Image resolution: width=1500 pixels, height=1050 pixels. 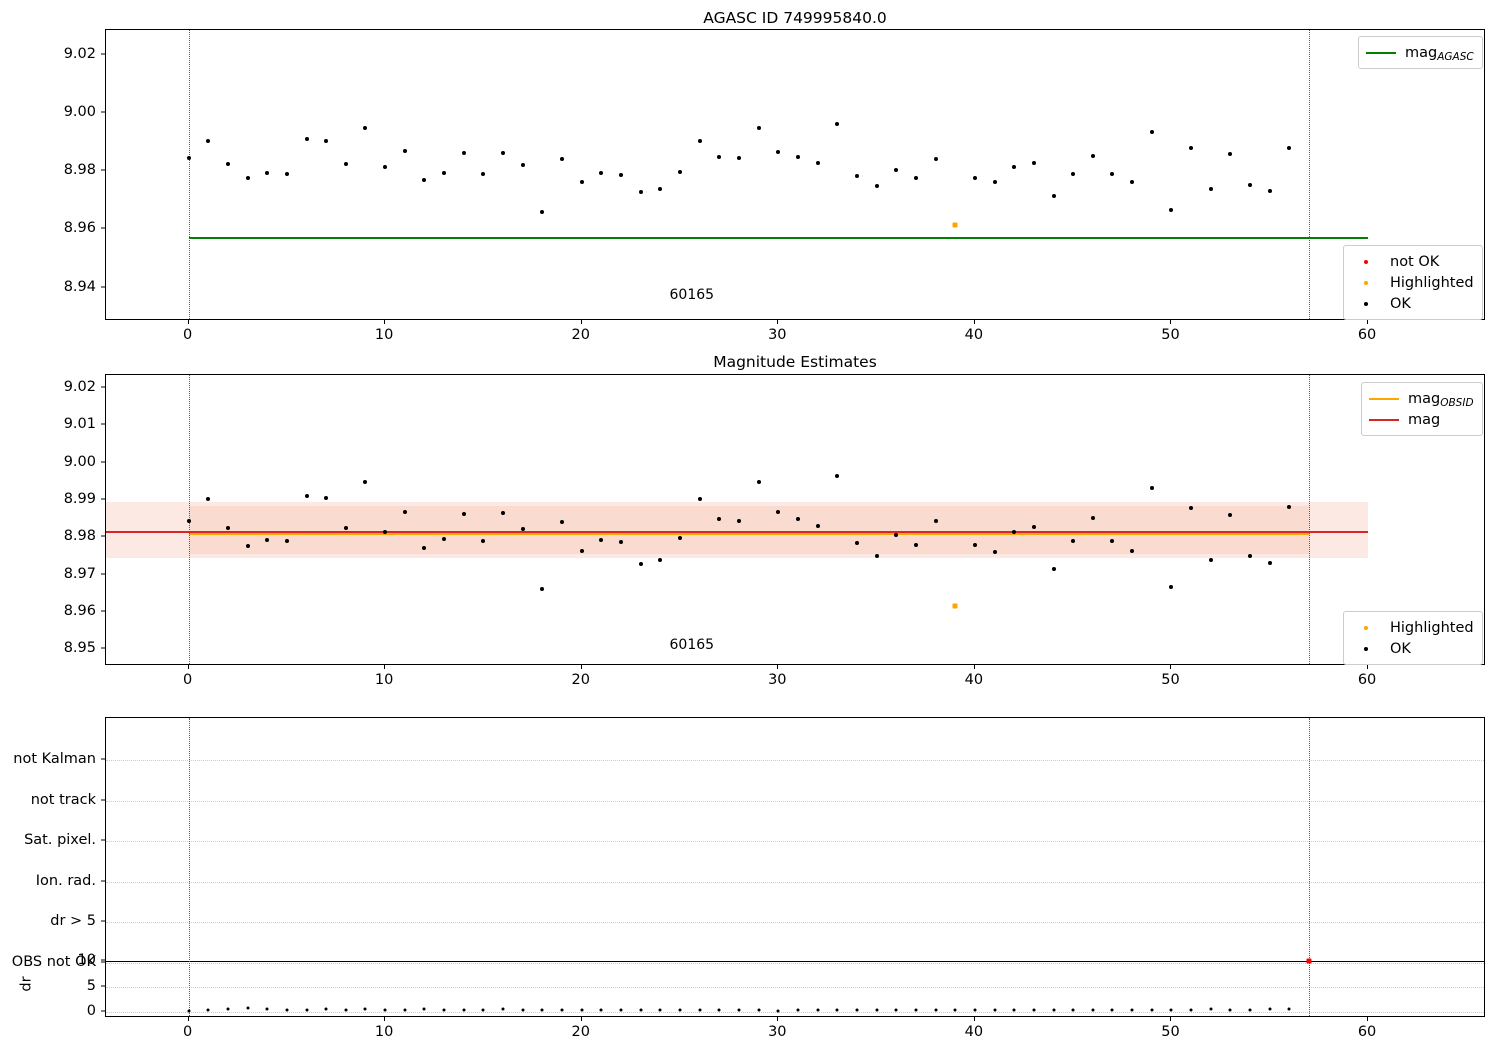 What do you see at coordinates (1413, 638) in the screenshot?
I see `legend-point-status-mid: Highlighted OK` at bounding box center [1413, 638].